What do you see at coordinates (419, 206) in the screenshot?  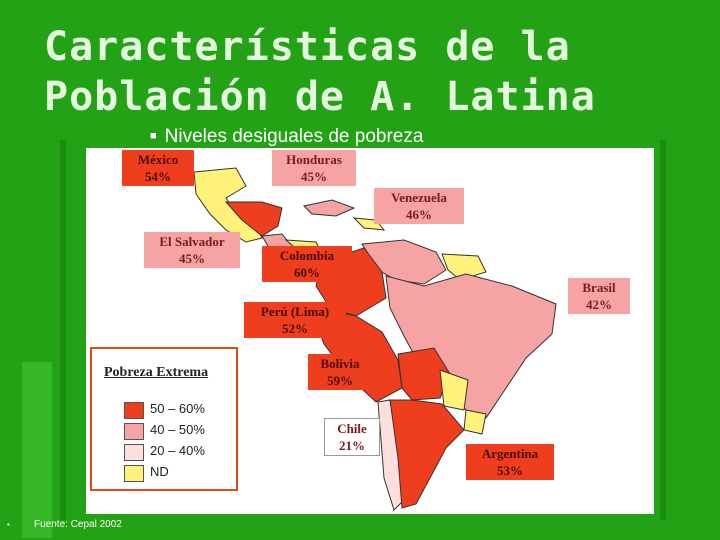 I see `label-venezuela: Venezuela 46%` at bounding box center [419, 206].